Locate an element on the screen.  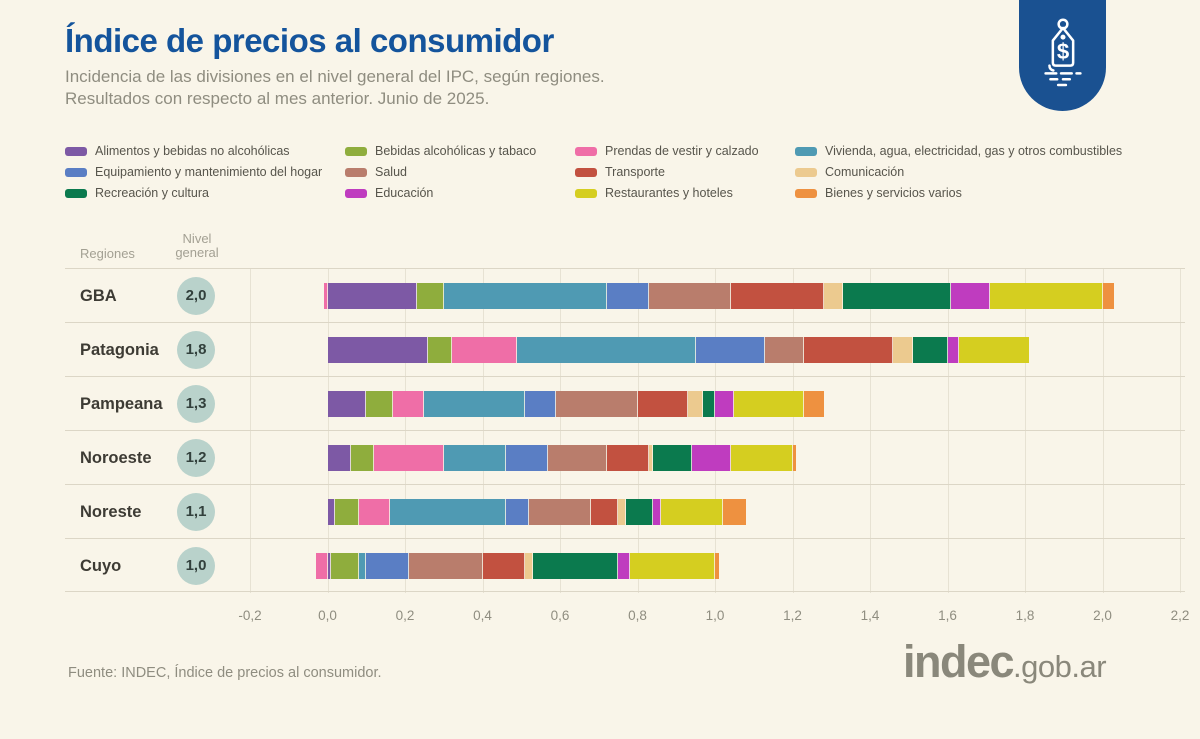
legend-item: Comunicación is located at coordinates (958, 172).